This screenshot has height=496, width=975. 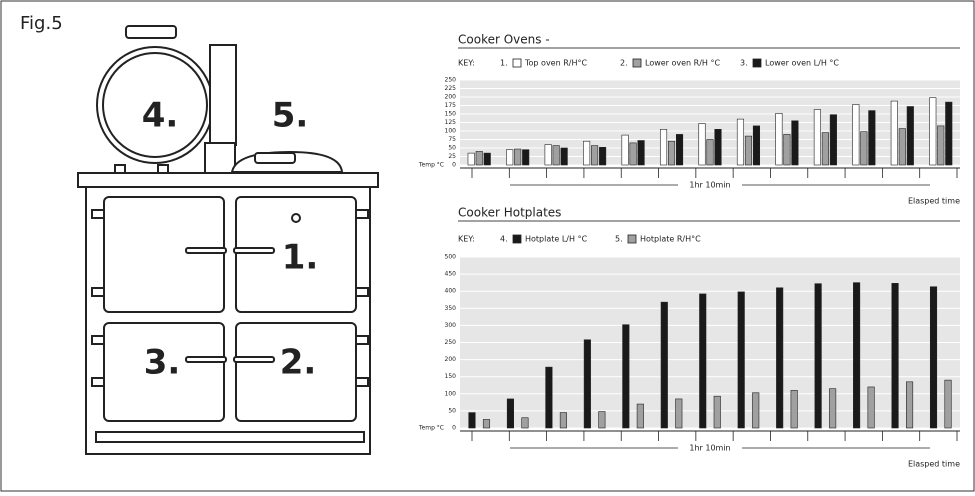 What do you see at coordinates (556, 239) in the screenshot?
I see `legend-label: Hotplate L/H °C` at bounding box center [556, 239].